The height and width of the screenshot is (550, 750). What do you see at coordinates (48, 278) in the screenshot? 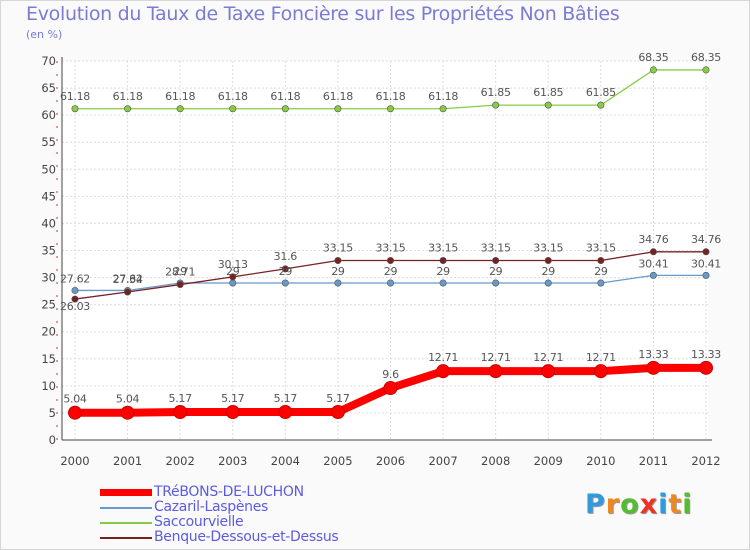
I see `y-tick-label: 30` at bounding box center [48, 278].